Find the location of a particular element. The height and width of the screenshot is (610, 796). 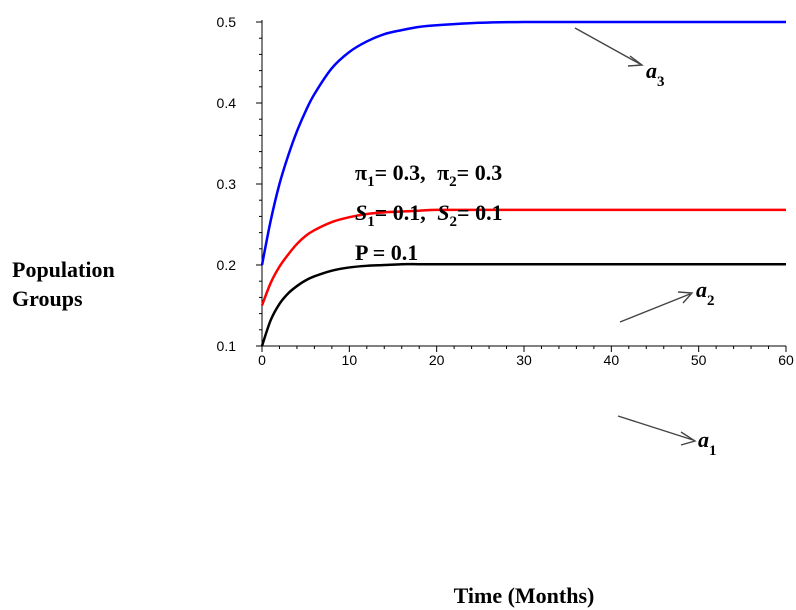

series-label-a1: a1 is located at coordinates (667, 437).